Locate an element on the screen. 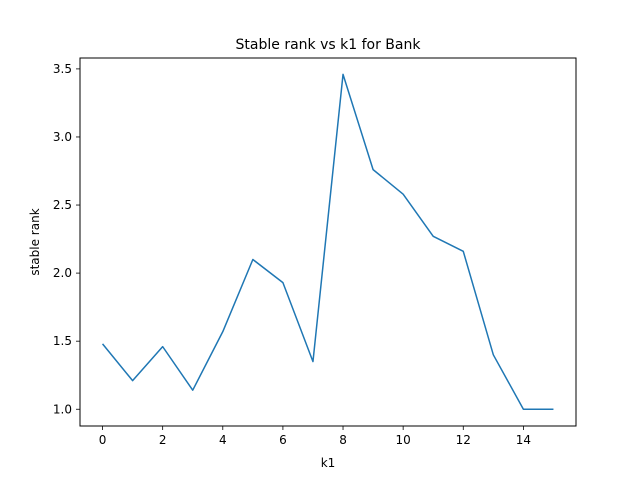 This screenshot has width=640, height=480. y-tick-label: 2.0 is located at coordinates (62, 273).